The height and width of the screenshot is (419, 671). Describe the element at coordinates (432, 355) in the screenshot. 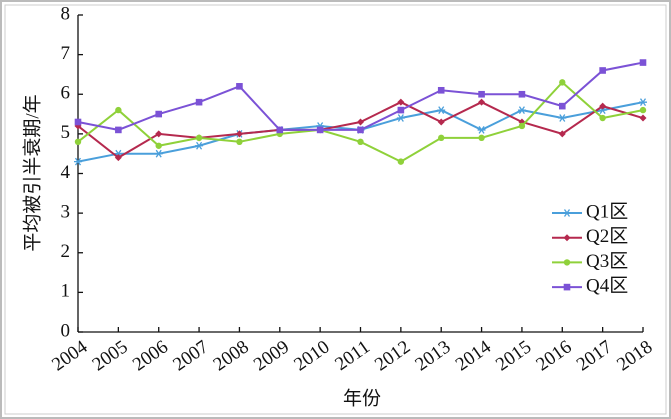

I see `x-tick-label: 2013` at that location.